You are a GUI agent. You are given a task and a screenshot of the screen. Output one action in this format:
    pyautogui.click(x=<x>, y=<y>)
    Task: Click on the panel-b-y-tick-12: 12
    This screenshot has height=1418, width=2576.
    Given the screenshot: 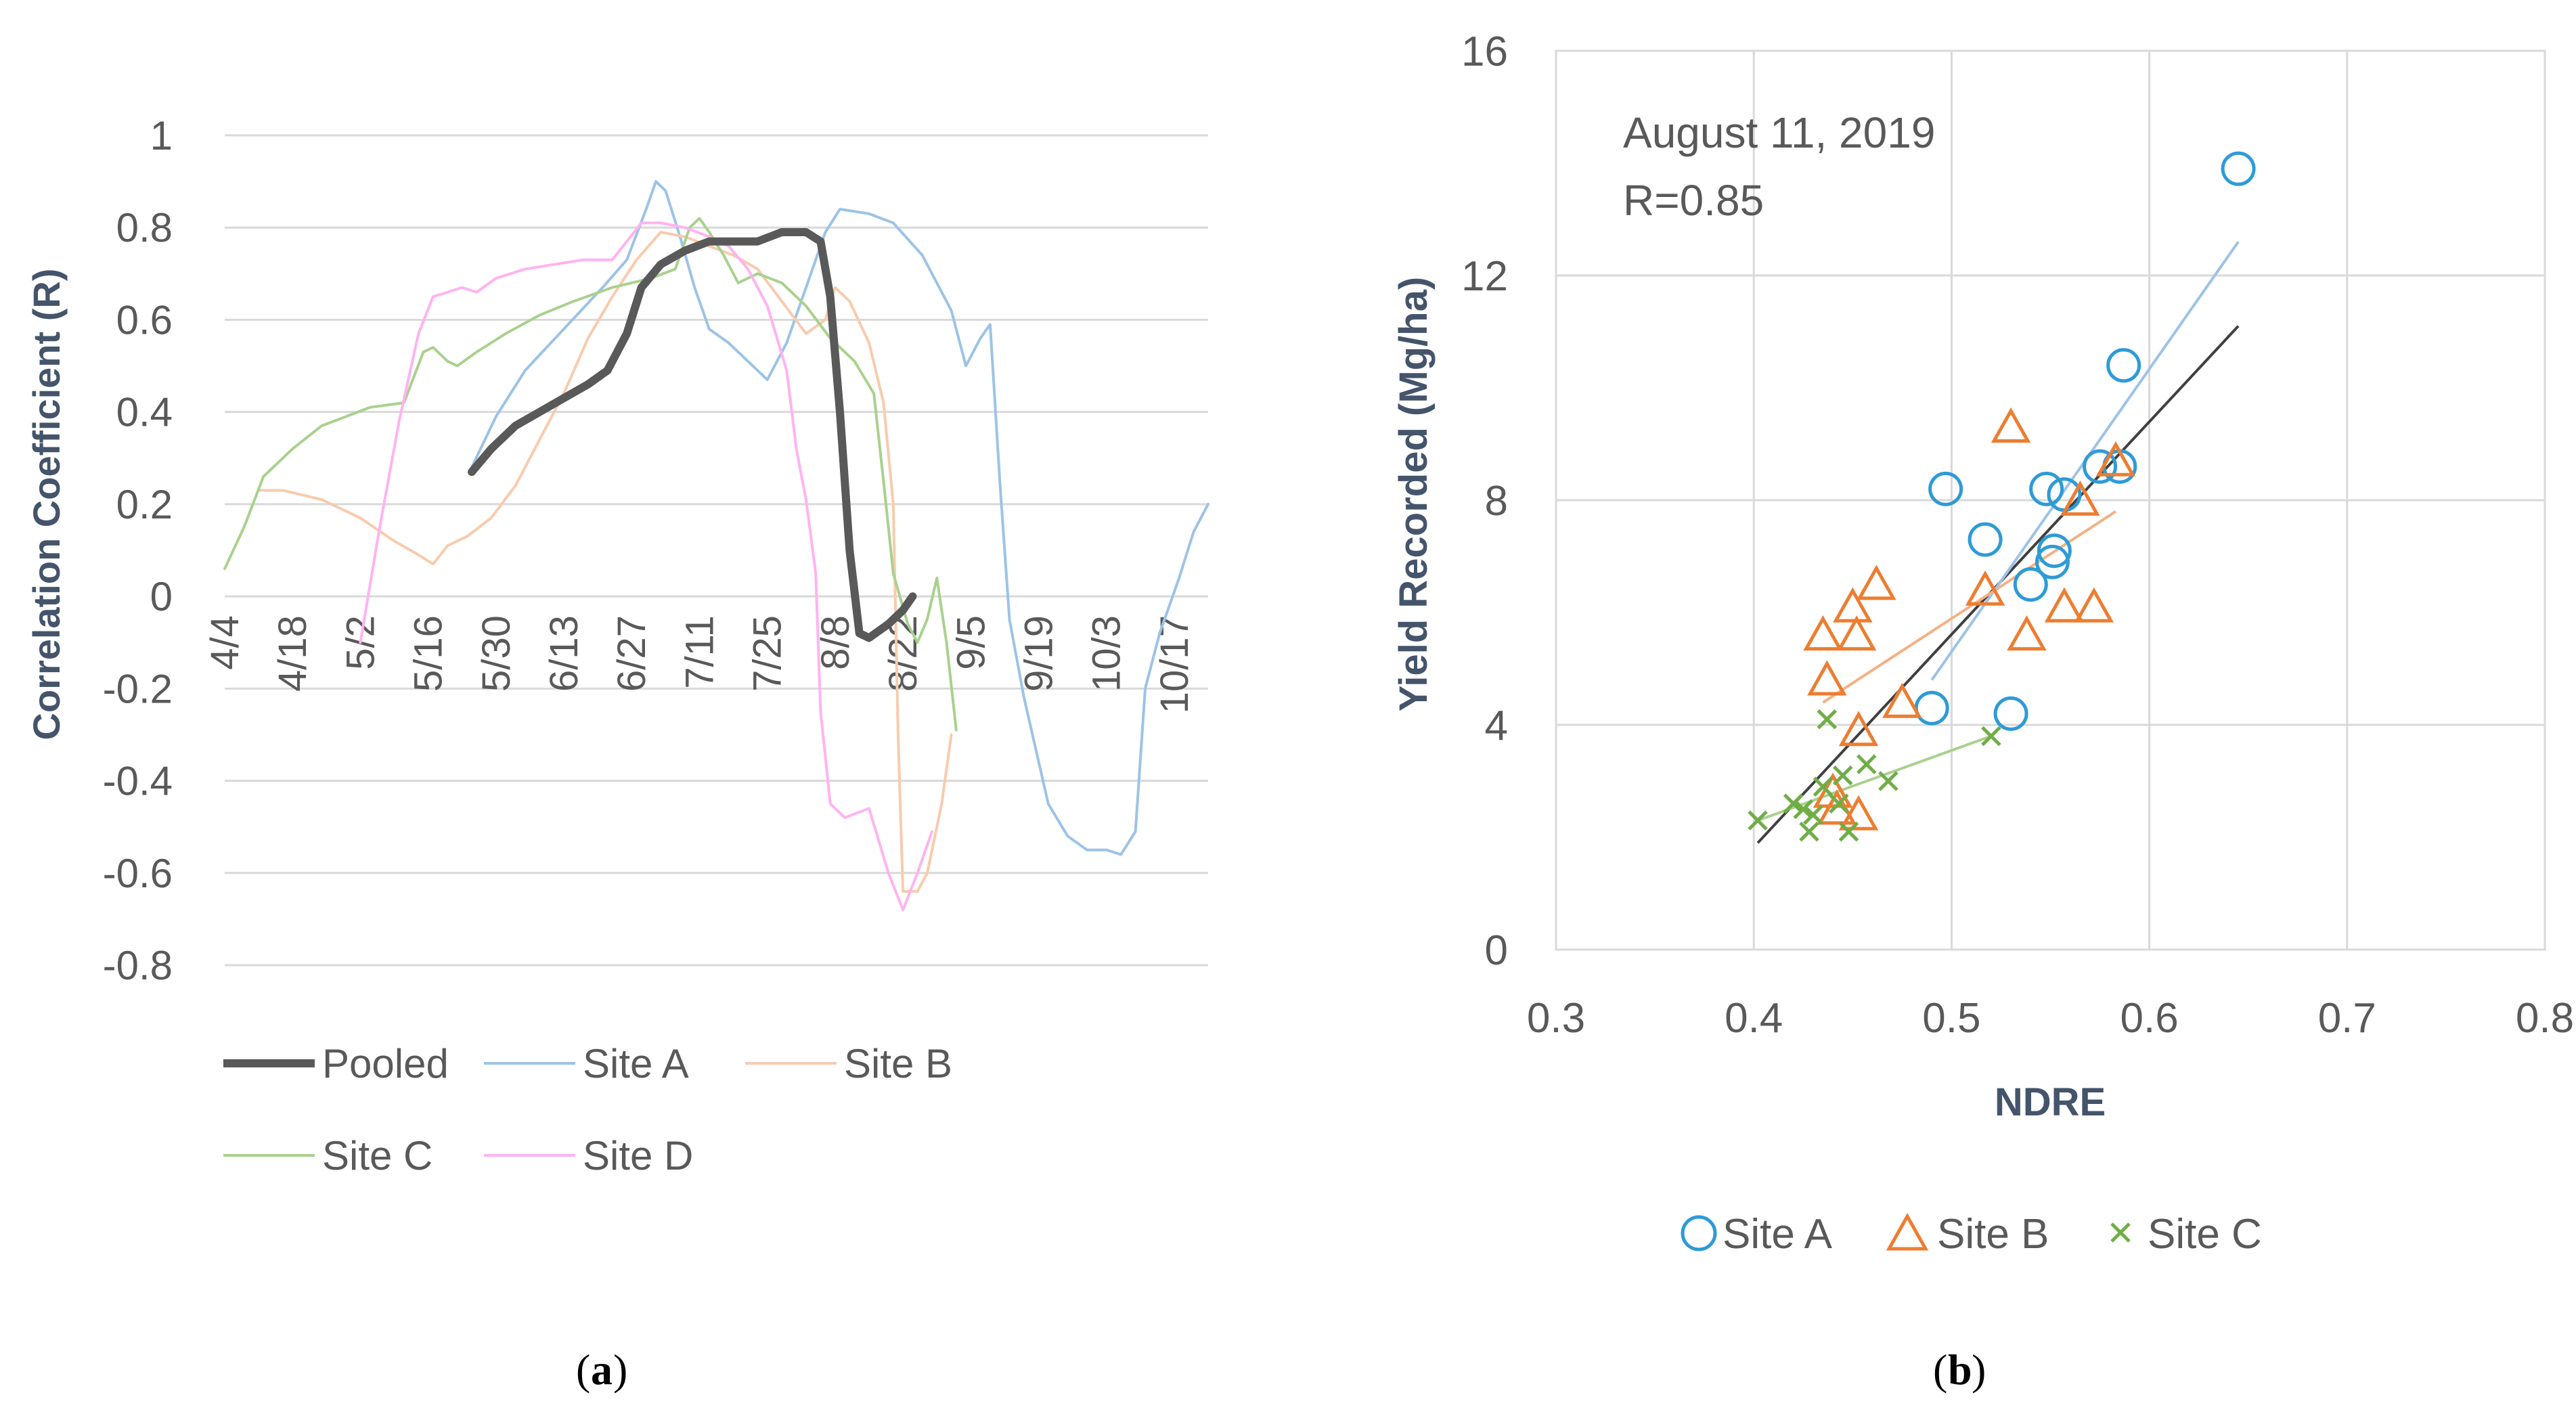 What is the action you would take?
    pyautogui.click(x=1484, y=276)
    